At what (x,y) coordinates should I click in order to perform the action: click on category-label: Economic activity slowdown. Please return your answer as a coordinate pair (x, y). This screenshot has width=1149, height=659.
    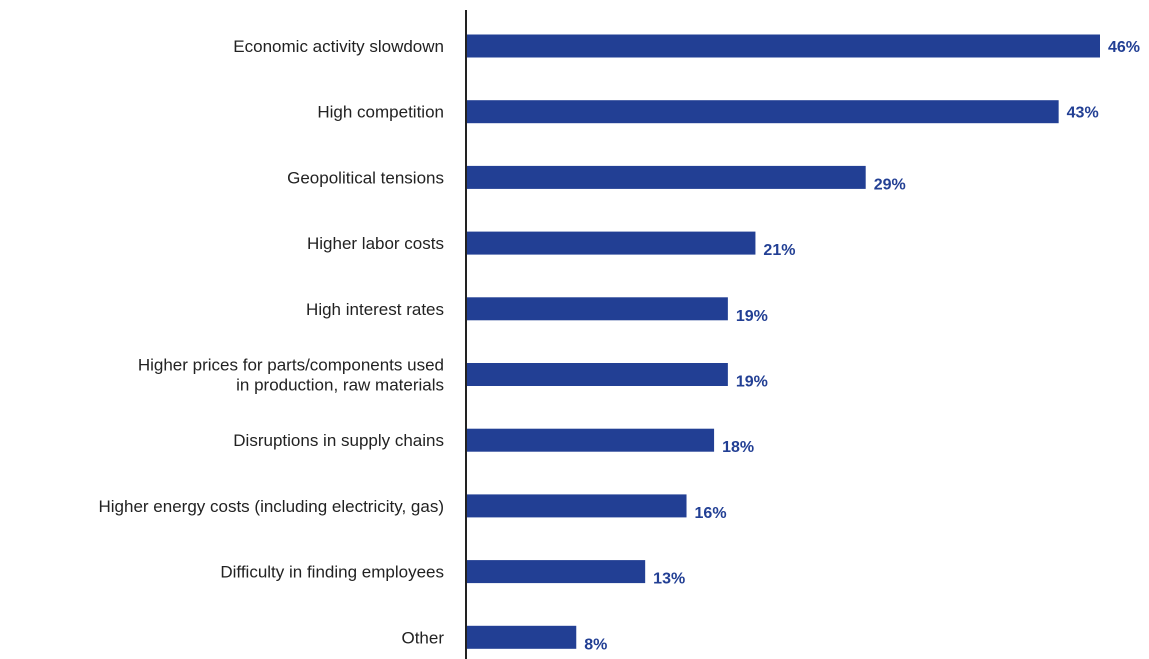
    Looking at the image, I should click on (338, 46).